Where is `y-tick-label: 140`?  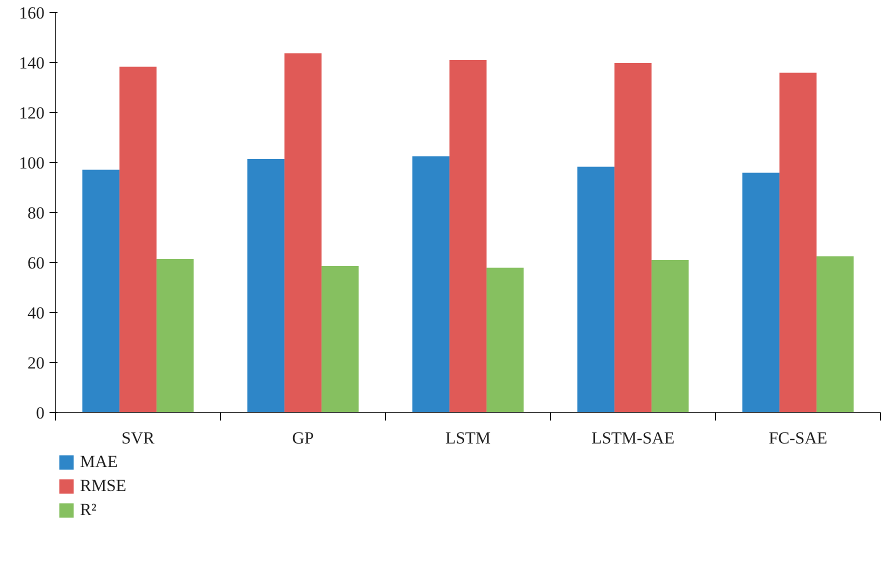 y-tick-label: 140 is located at coordinates (31, 63).